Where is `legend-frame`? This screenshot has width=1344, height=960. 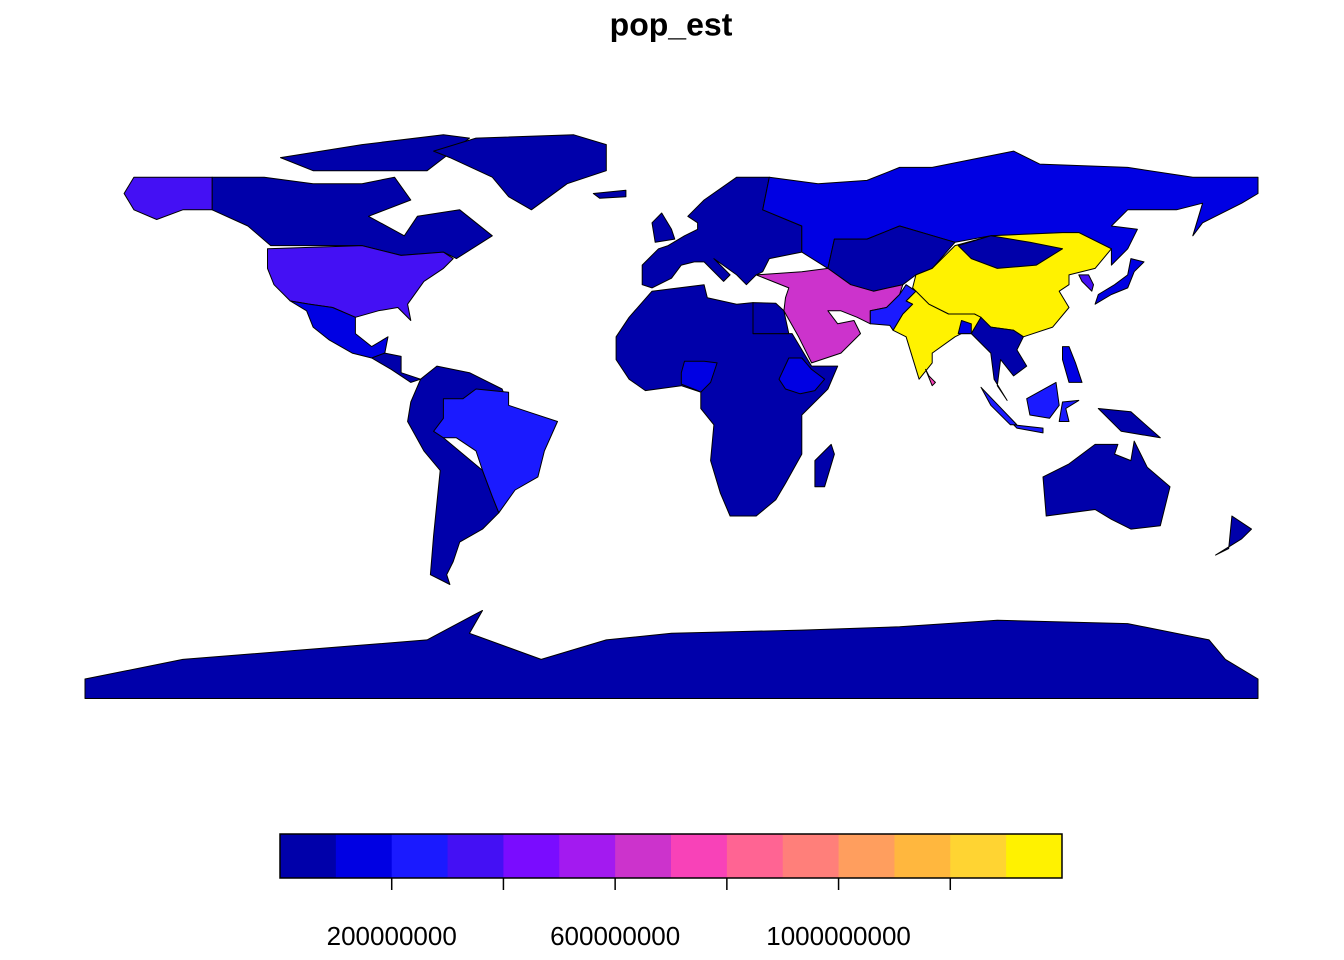 legend-frame is located at coordinates (671, 856).